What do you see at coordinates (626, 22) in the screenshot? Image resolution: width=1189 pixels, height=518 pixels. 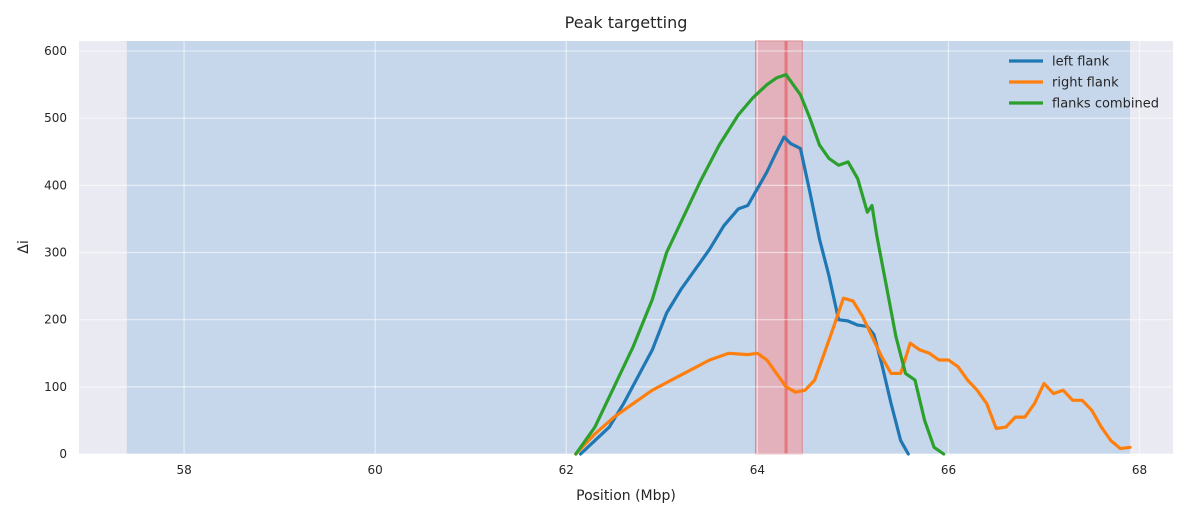 I see `chart-title: Peak targetting` at bounding box center [626, 22].